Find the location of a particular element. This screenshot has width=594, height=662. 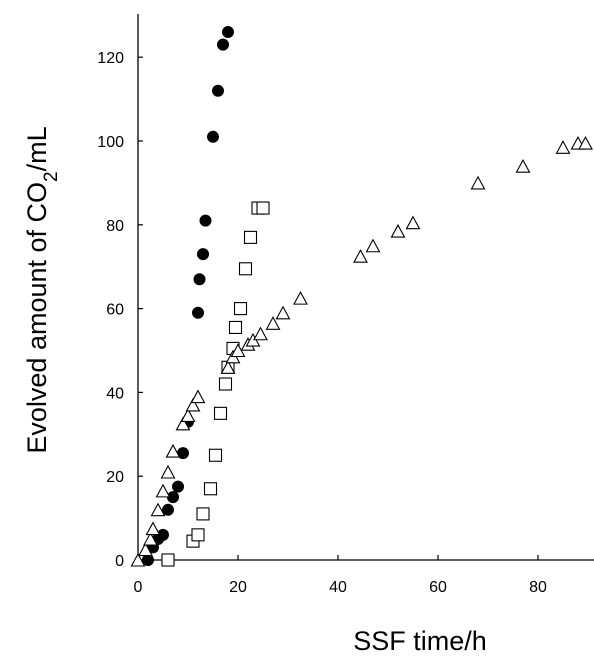

series-open-square is located at coordinates (215, 384).